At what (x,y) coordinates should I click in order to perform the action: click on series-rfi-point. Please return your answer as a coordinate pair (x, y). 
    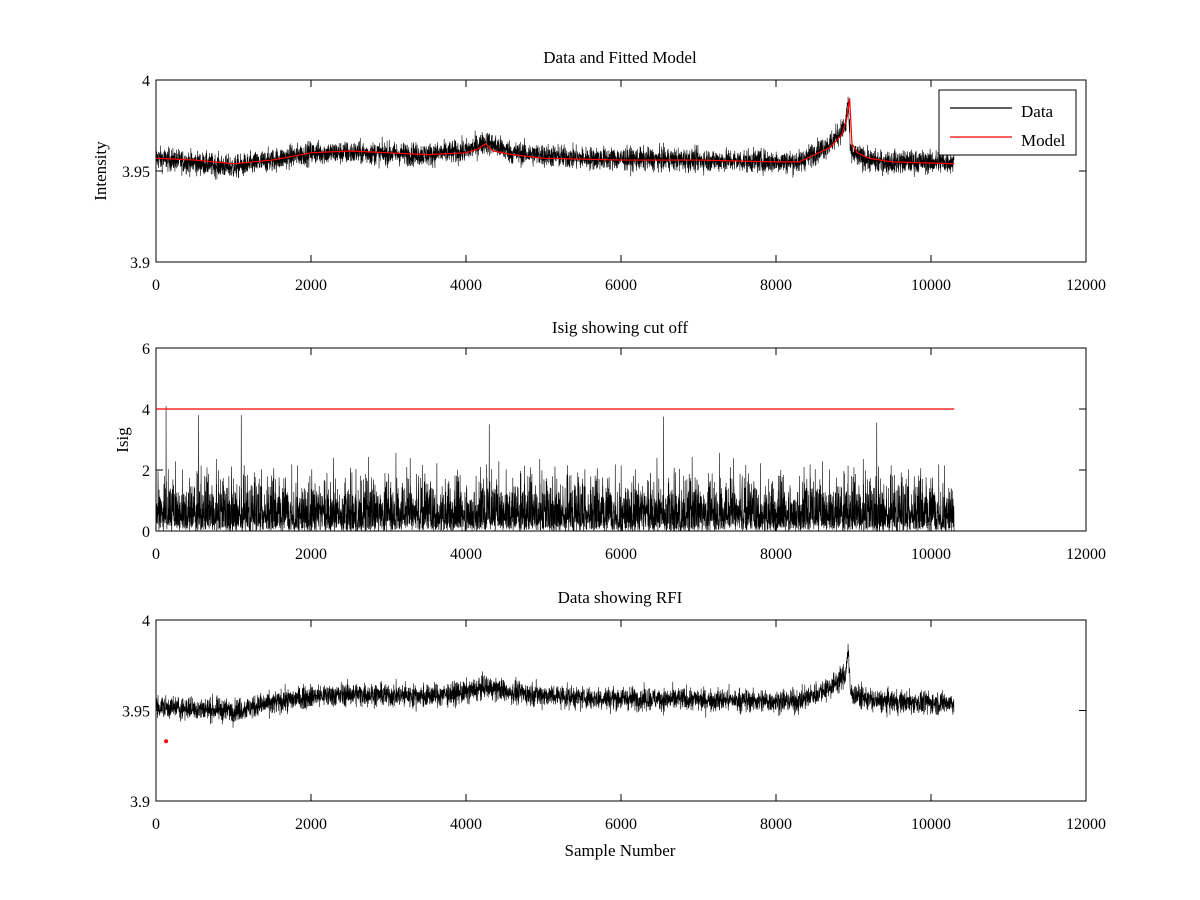
    Looking at the image, I should click on (166, 741).